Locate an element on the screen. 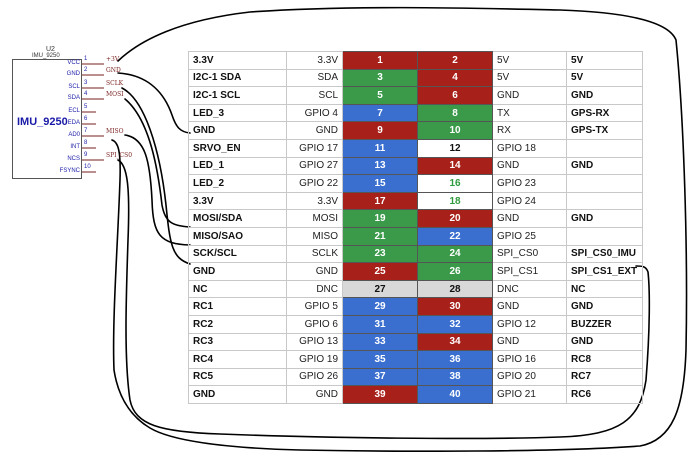  chip-pin-number: 4 is located at coordinates (86, 94).